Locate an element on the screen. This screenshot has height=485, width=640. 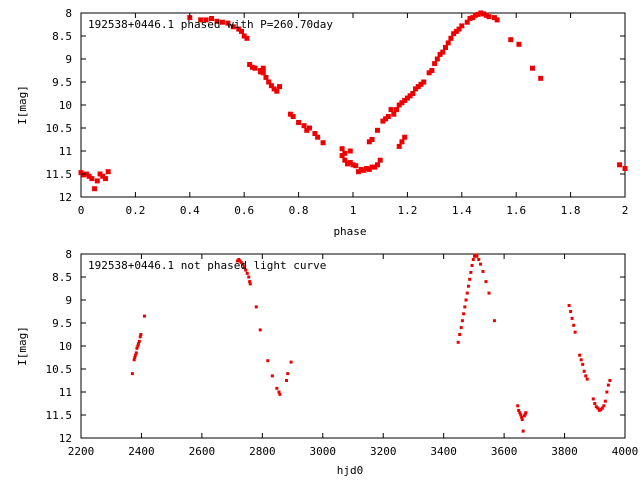
x-tick-label: 1.8 is located at coordinates (571, 210).